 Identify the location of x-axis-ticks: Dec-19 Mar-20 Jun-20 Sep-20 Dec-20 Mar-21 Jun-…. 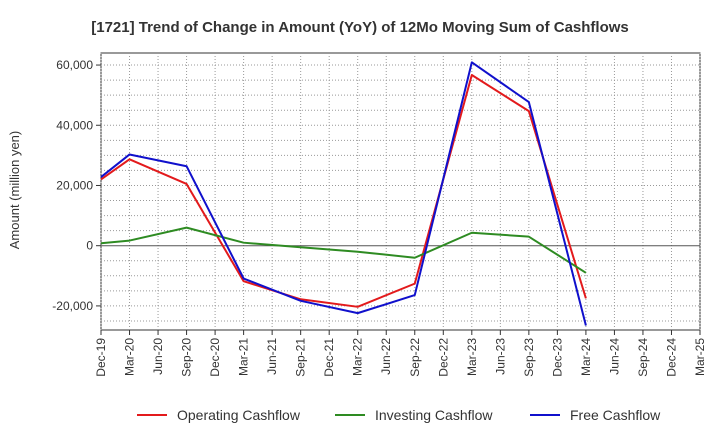
(400, 353).